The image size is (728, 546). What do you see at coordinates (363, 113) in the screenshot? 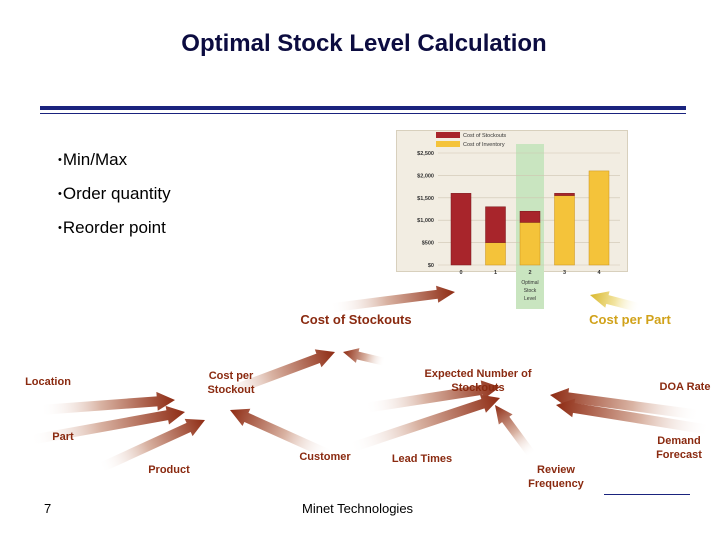
I see `title-divider-thin` at bounding box center [363, 113].